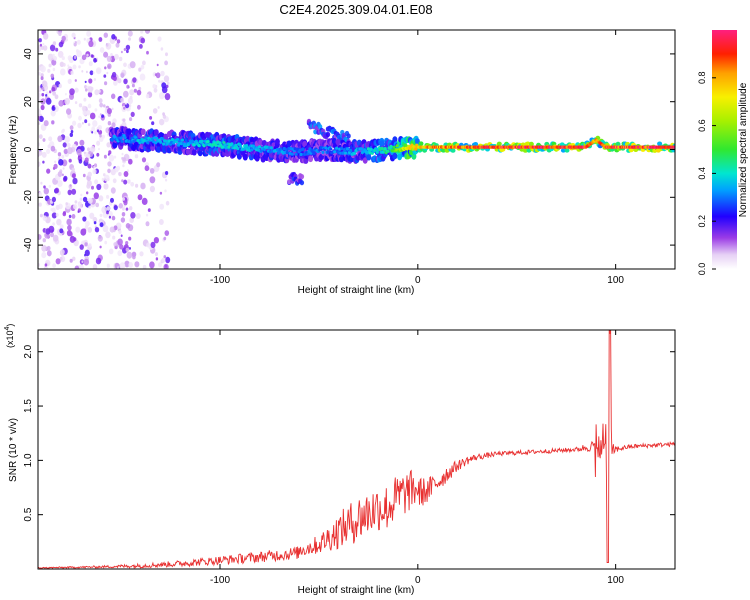 Image resolution: width=750 pixels, height=600 pixels. I want to click on x-tick-label: 0, so click(418, 280).